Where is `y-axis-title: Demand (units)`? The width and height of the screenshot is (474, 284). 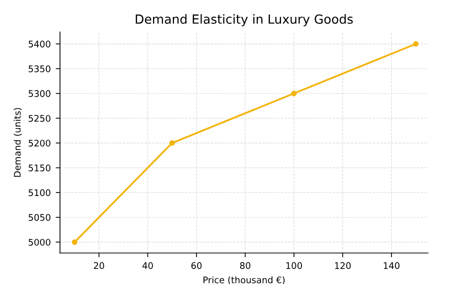
y-axis-title: Demand (units) is located at coordinates (18, 142).